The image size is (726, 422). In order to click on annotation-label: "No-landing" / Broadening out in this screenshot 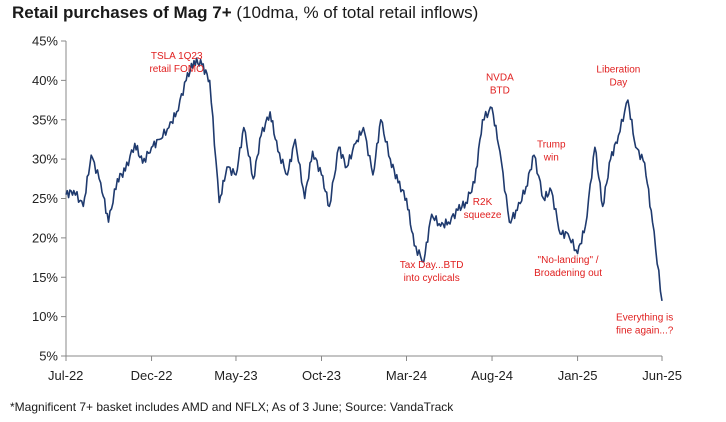, I will do `click(568, 267)`.